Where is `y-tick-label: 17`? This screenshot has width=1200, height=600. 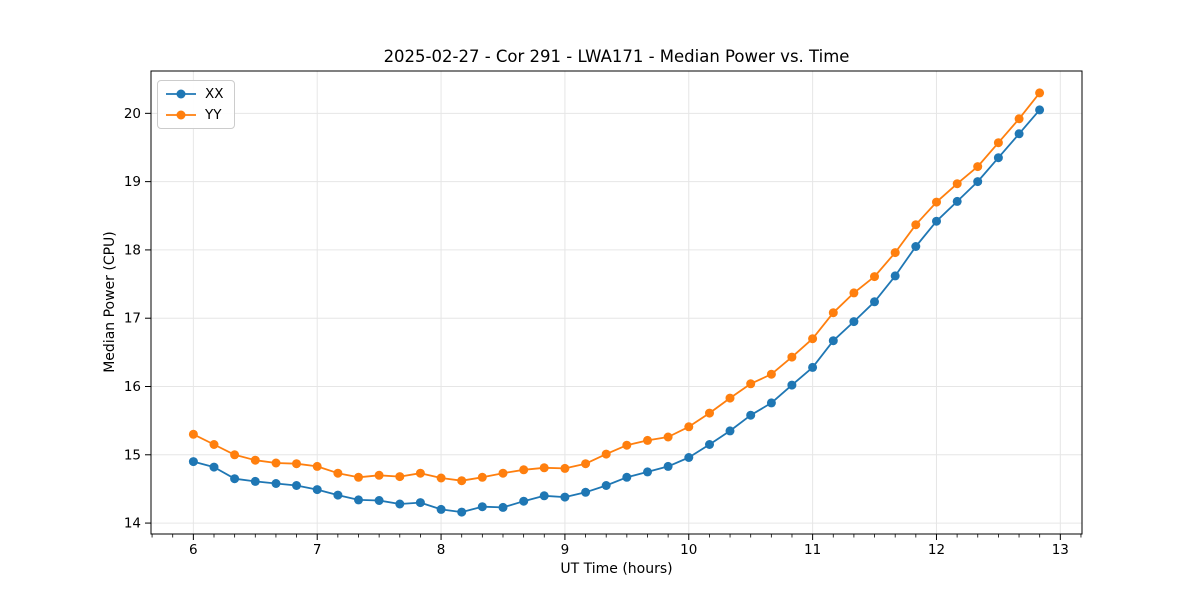
y-tick-label: 17 is located at coordinates (132, 319).